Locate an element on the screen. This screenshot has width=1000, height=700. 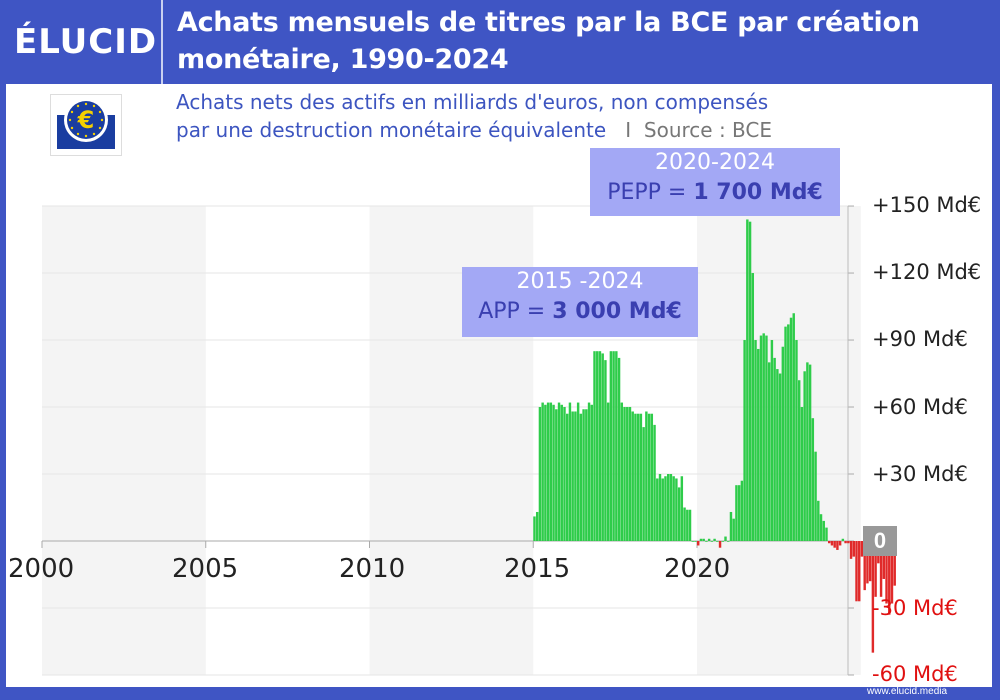
source-label: Source : BCE is located at coordinates (708, 130).